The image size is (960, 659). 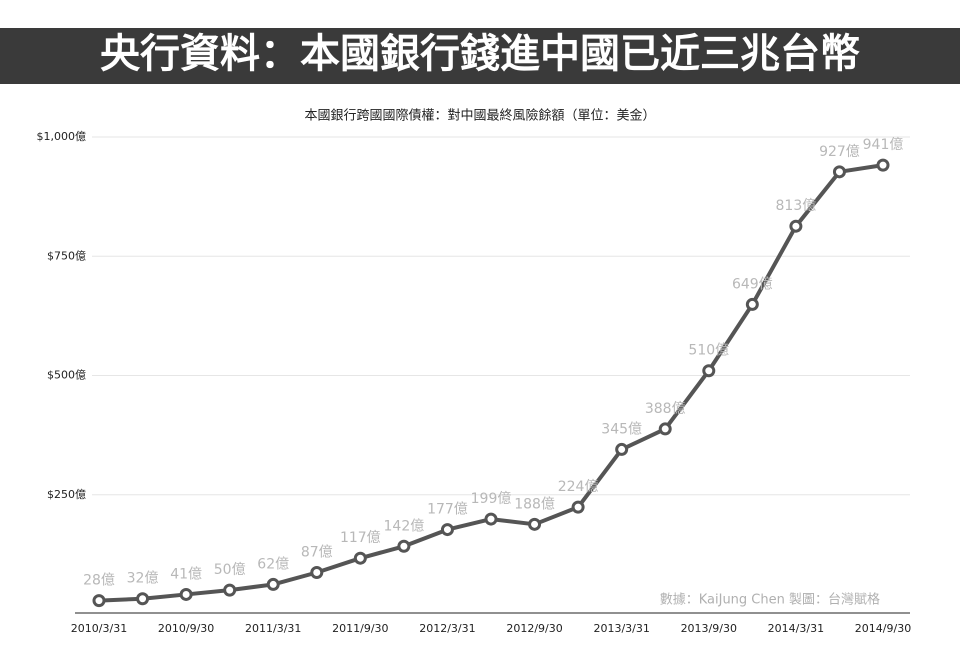 I want to click on data-label: 941億, so click(x=883, y=145).